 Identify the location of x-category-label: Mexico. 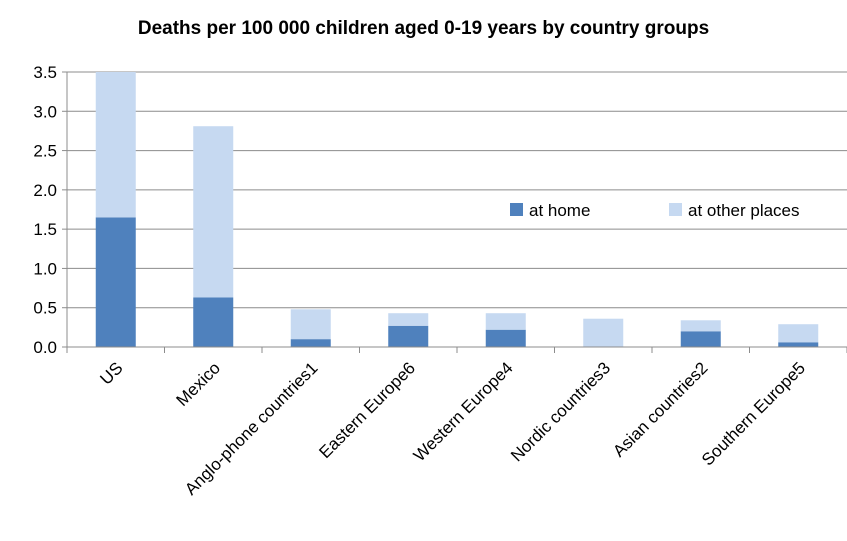
(199, 384).